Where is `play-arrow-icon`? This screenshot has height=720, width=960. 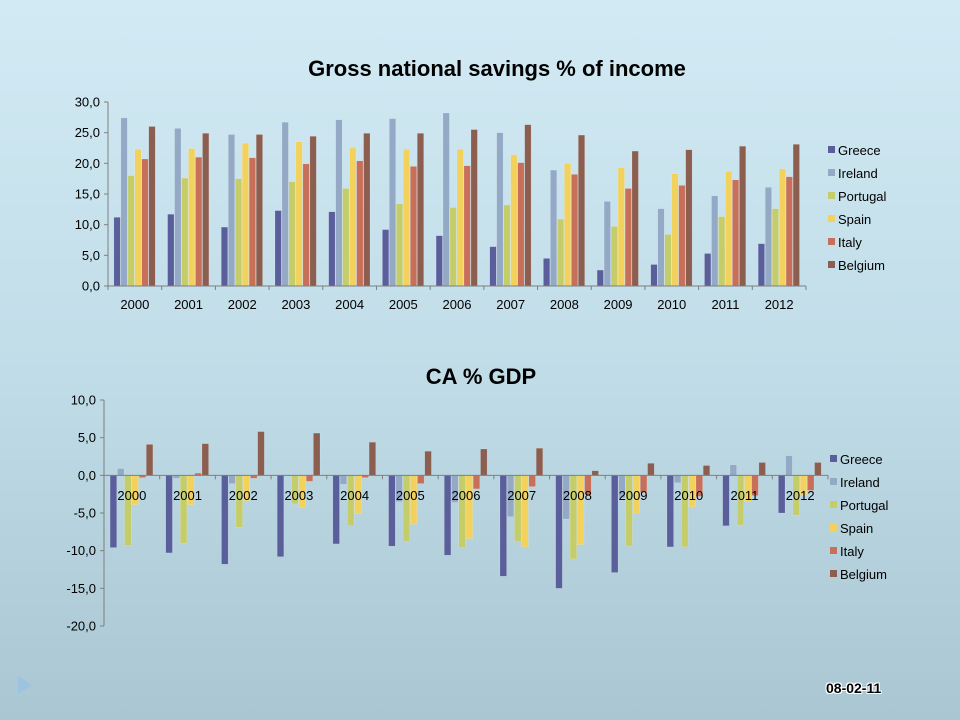 play-arrow-icon is located at coordinates (25, 685).